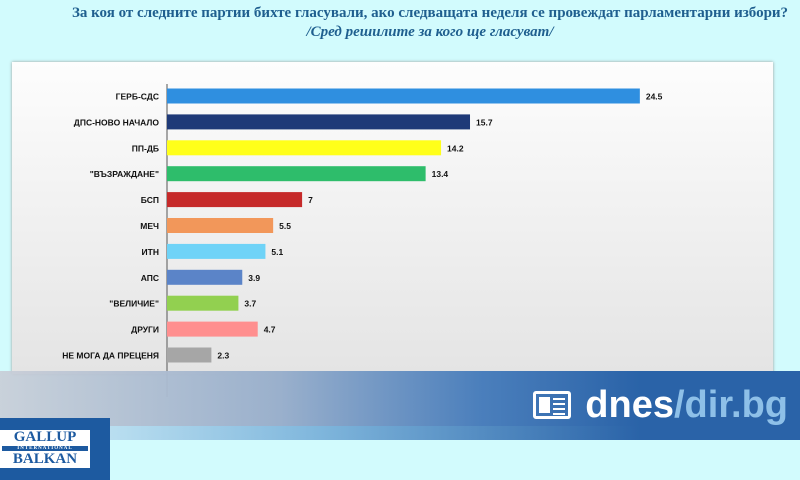 The image size is (800, 480). Describe the element at coordinates (629, 404) in the screenshot. I see `site-name: dnes` at that location.